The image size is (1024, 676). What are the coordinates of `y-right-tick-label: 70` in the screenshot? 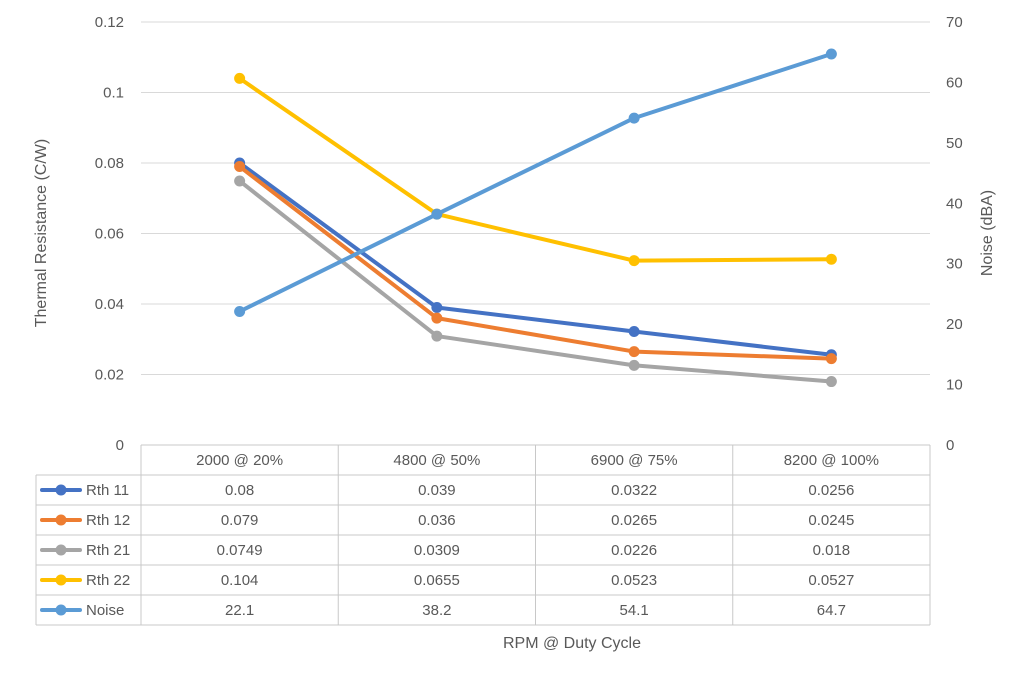 It's located at (954, 22).